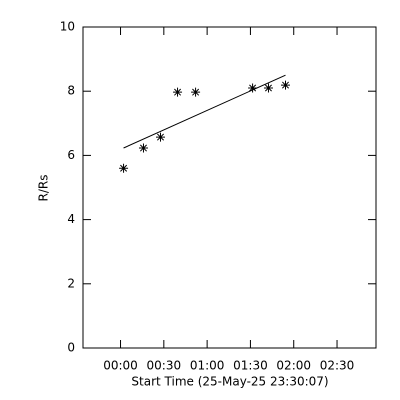 The width and height of the screenshot is (400, 400). I want to click on y-tick-label: 6, so click(71, 155).